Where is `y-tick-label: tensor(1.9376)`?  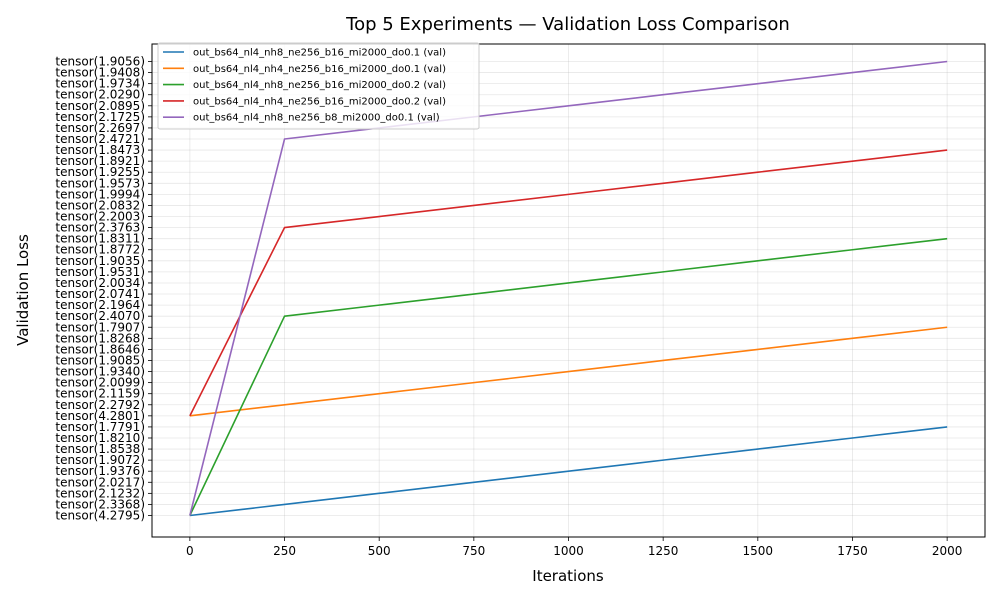 y-tick-label: tensor(1.9376) is located at coordinates (100, 471).